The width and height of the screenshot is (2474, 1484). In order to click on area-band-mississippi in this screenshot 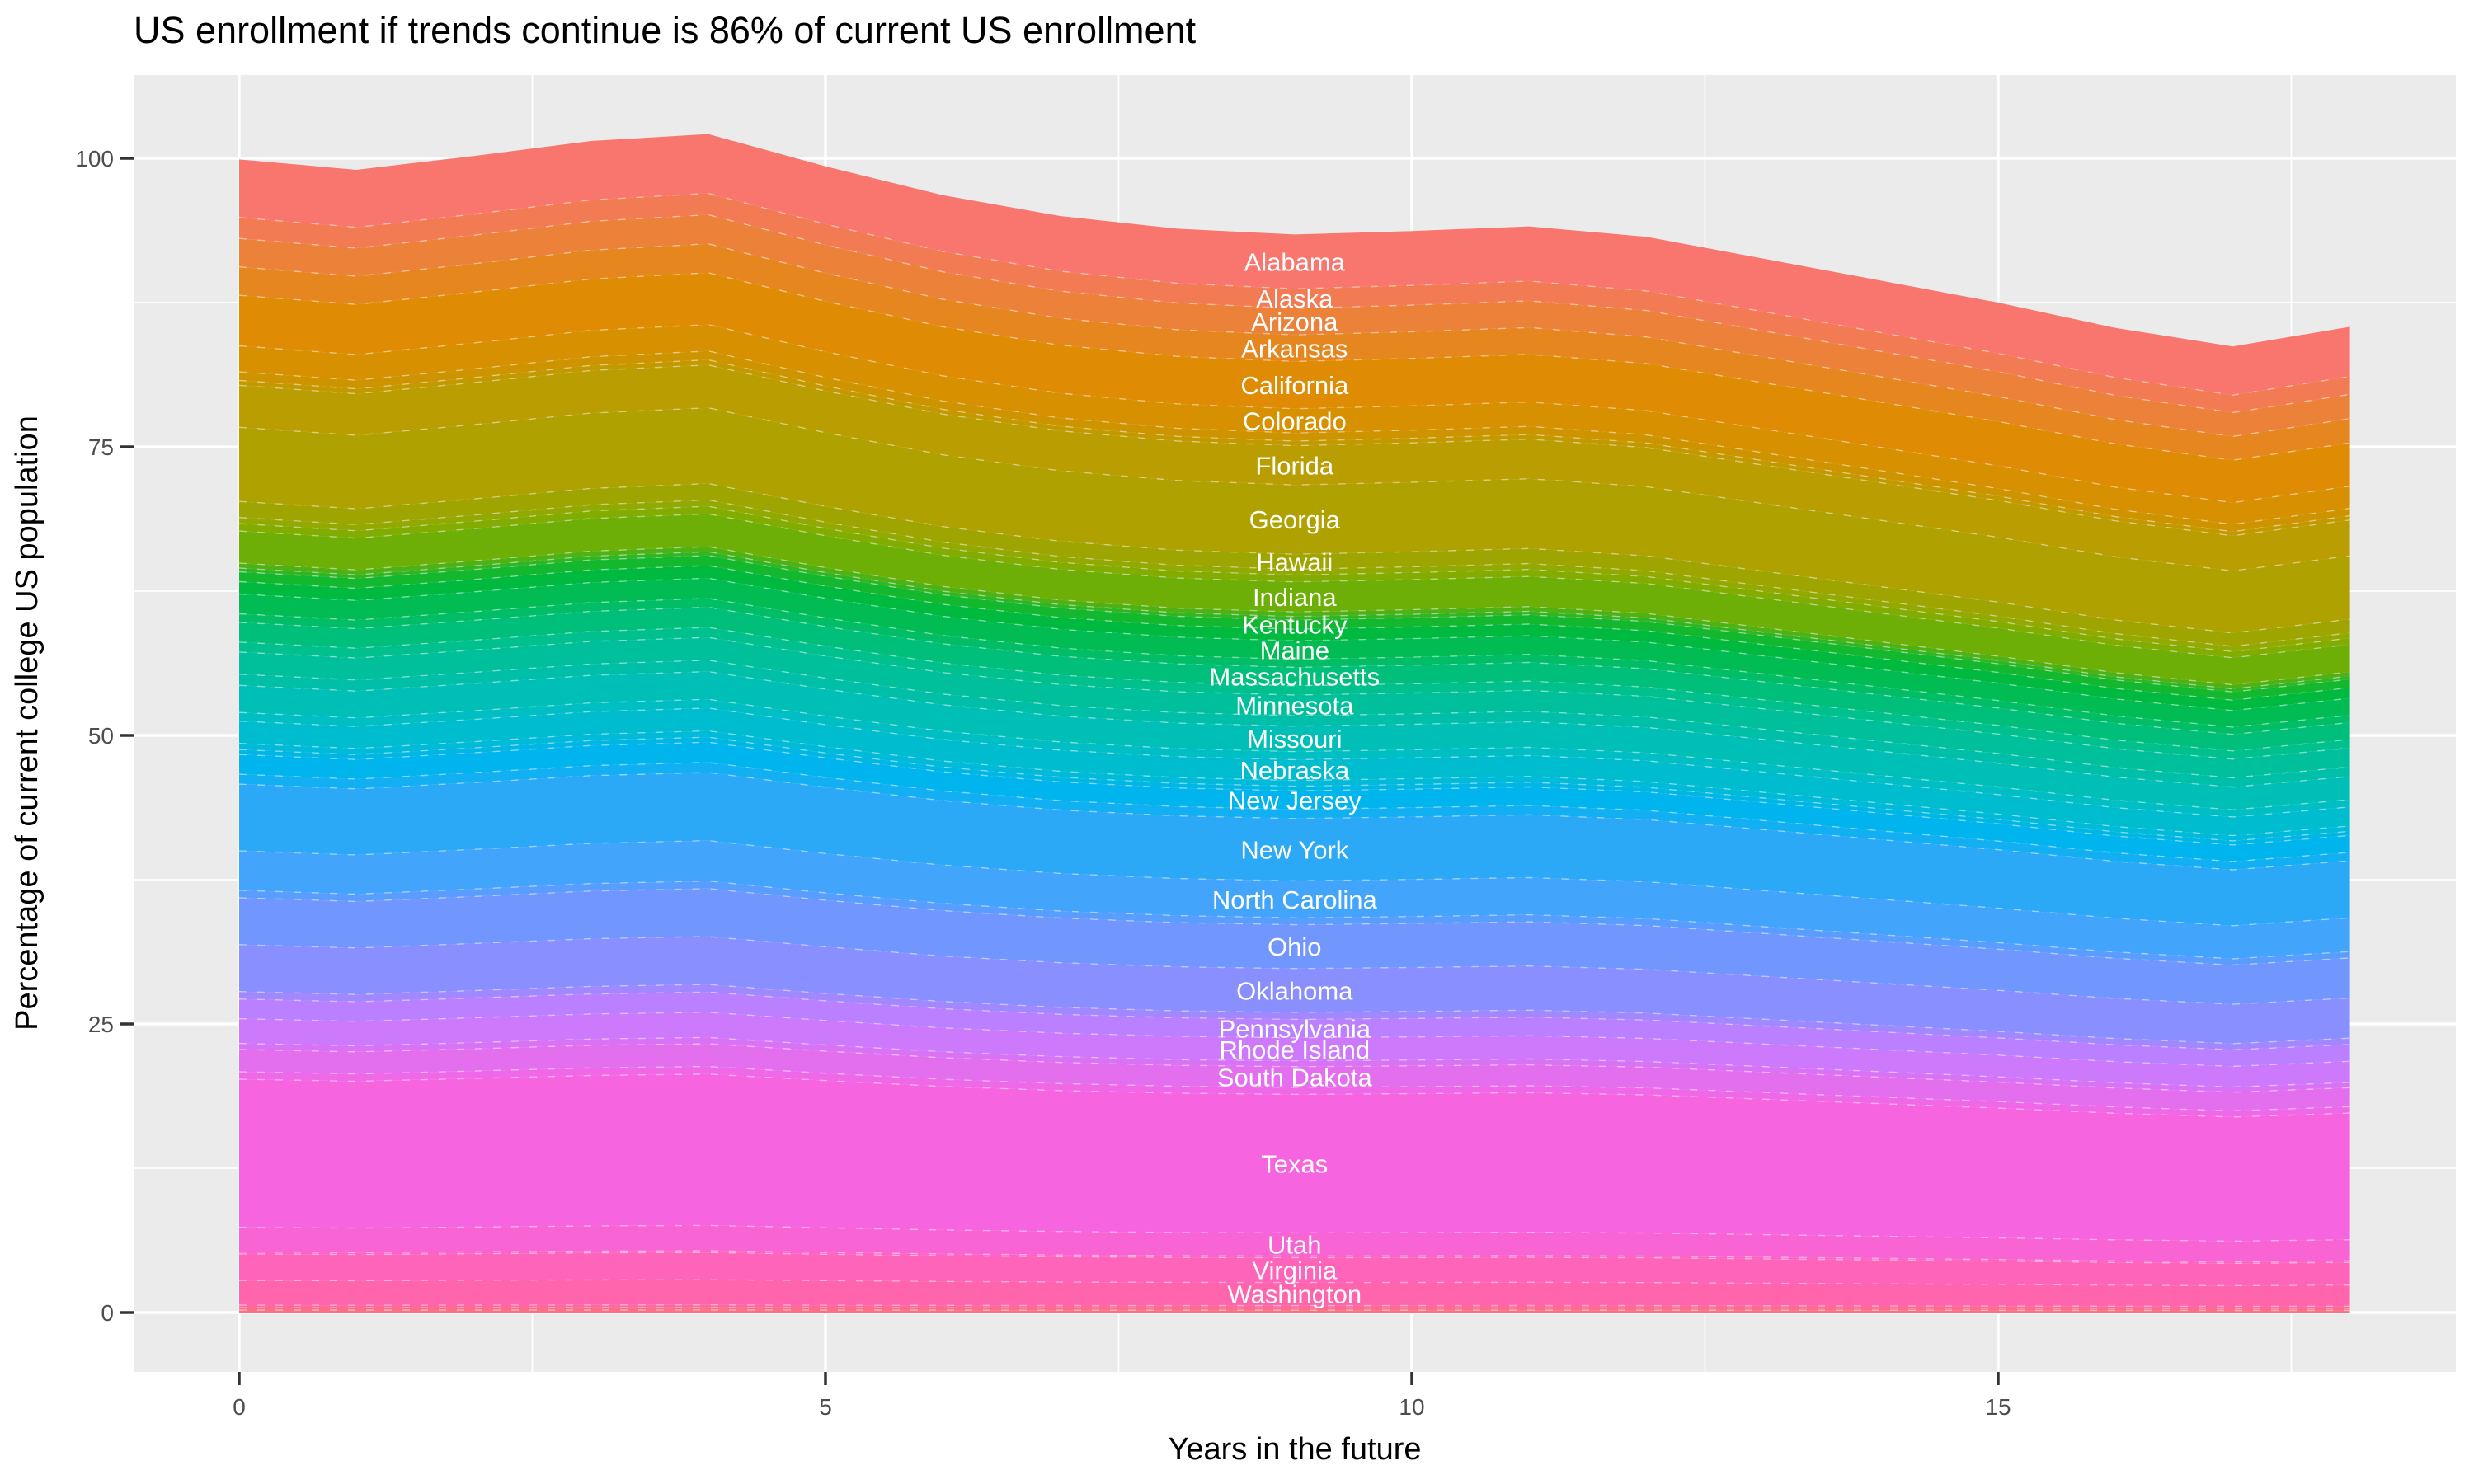, I will do `click(1294, 723)`.